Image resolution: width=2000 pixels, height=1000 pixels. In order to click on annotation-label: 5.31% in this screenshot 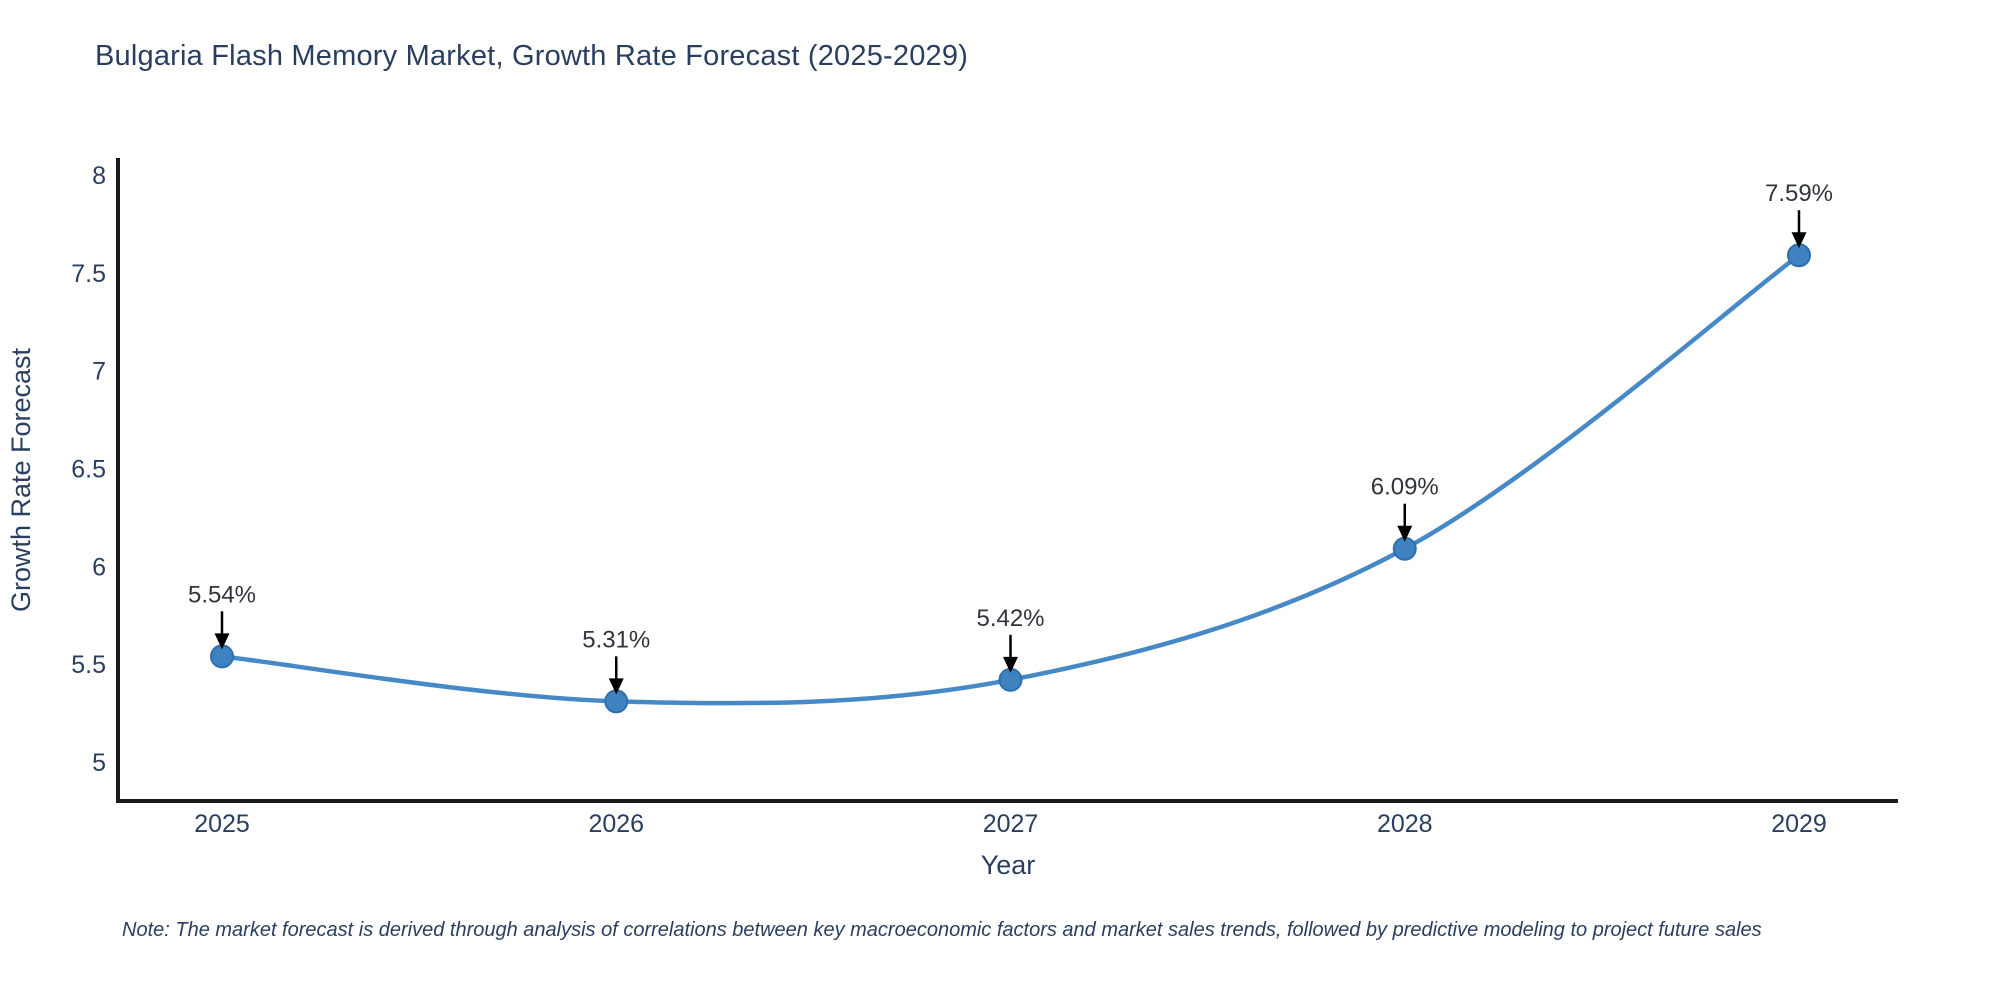, I will do `click(616, 639)`.